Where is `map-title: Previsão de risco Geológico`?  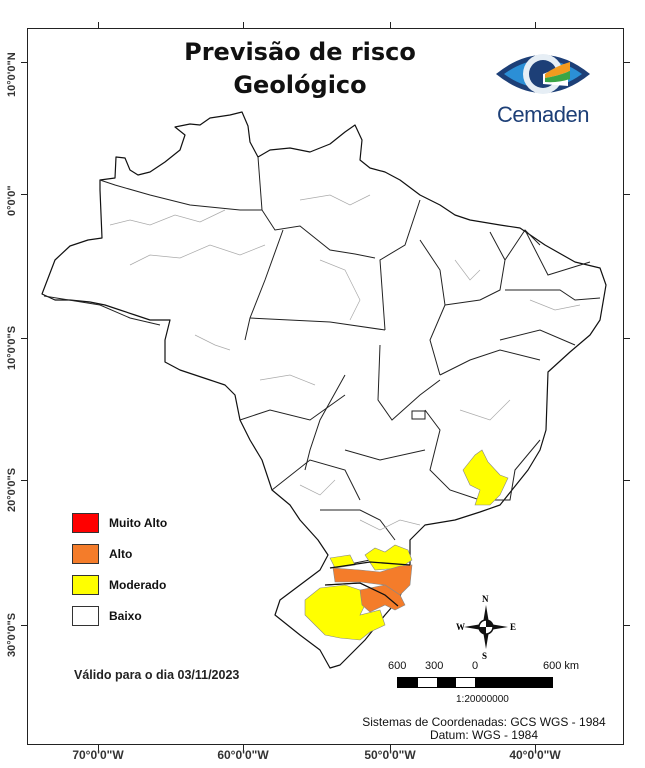
map-title: Previsão de risco Geológico is located at coordinates (300, 69).